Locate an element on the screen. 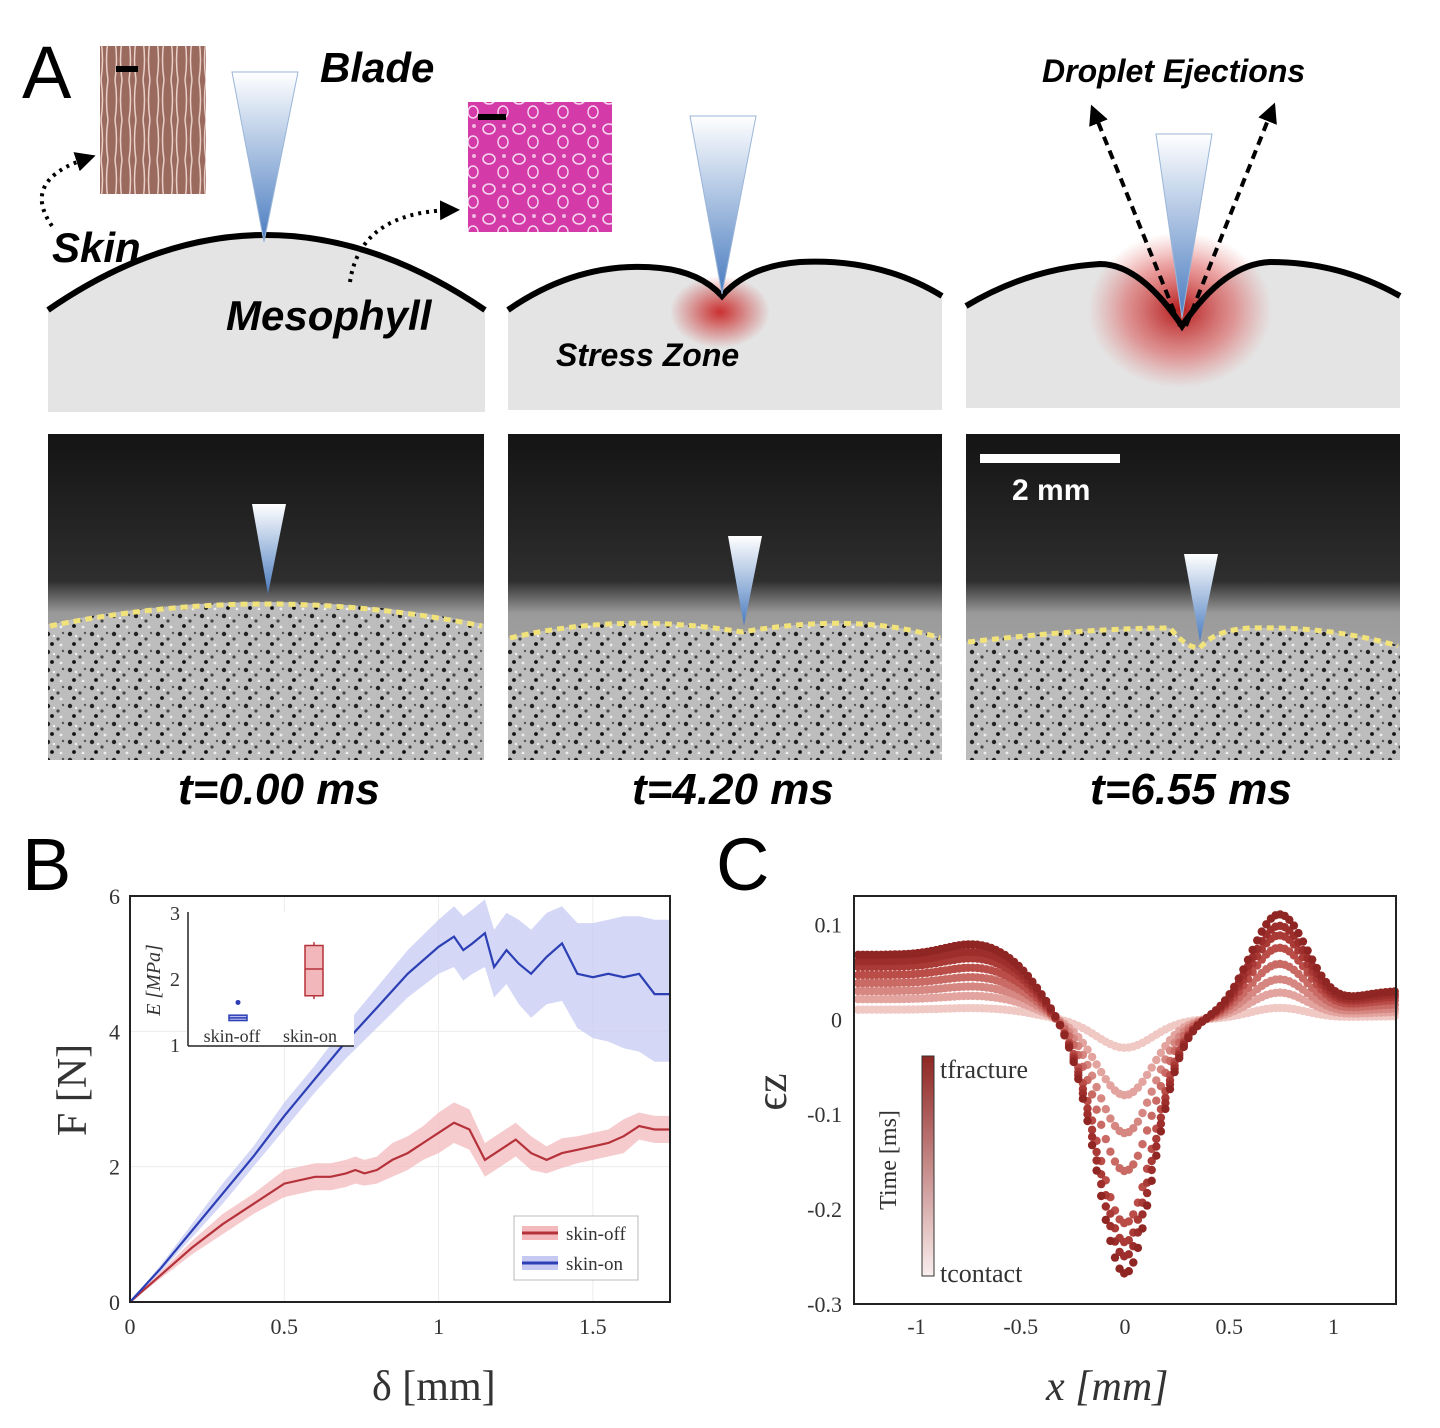 This screenshot has width=1440, height=1428. c-ytick: -0.3 is located at coordinates (824, 1304).